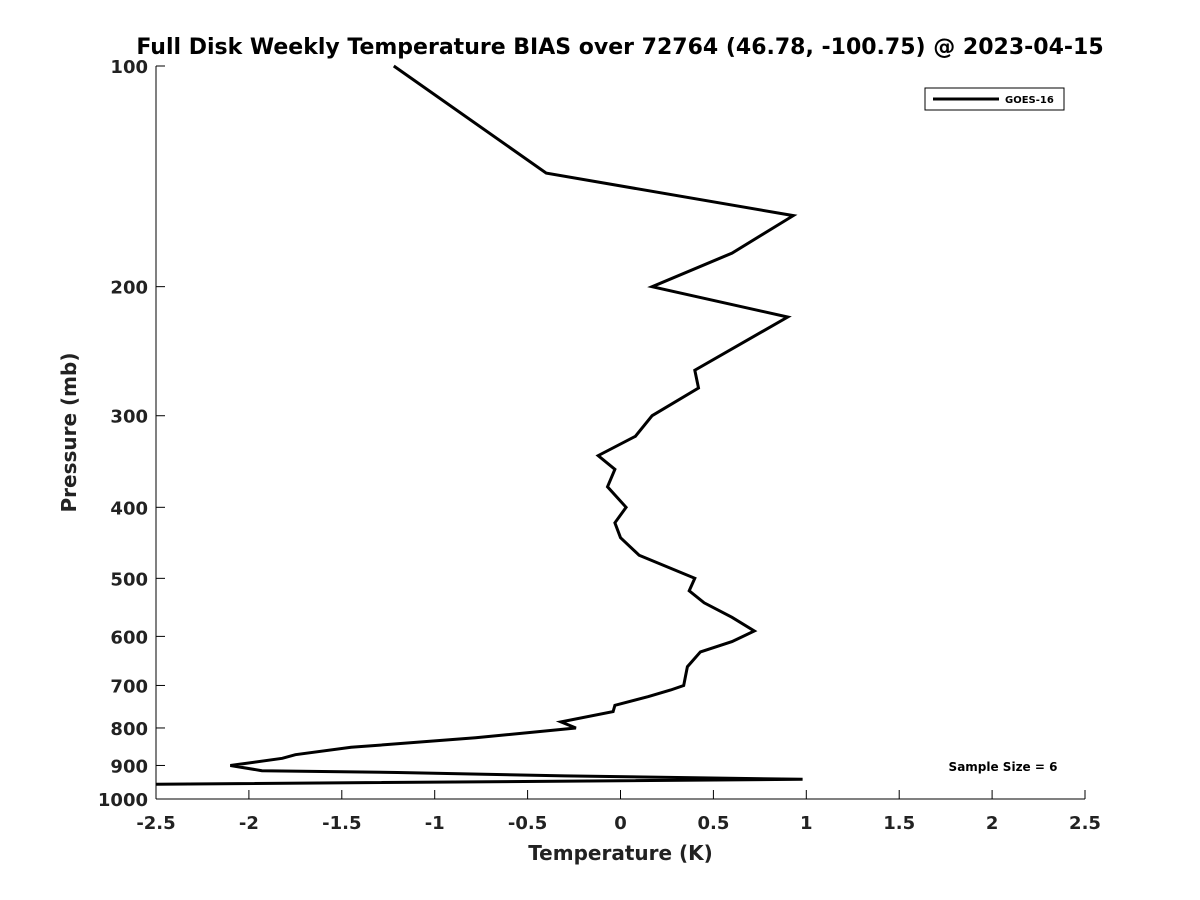 Image resolution: width=1200 pixels, height=900 pixels. I want to click on y-tick-label: 700, so click(129, 686).